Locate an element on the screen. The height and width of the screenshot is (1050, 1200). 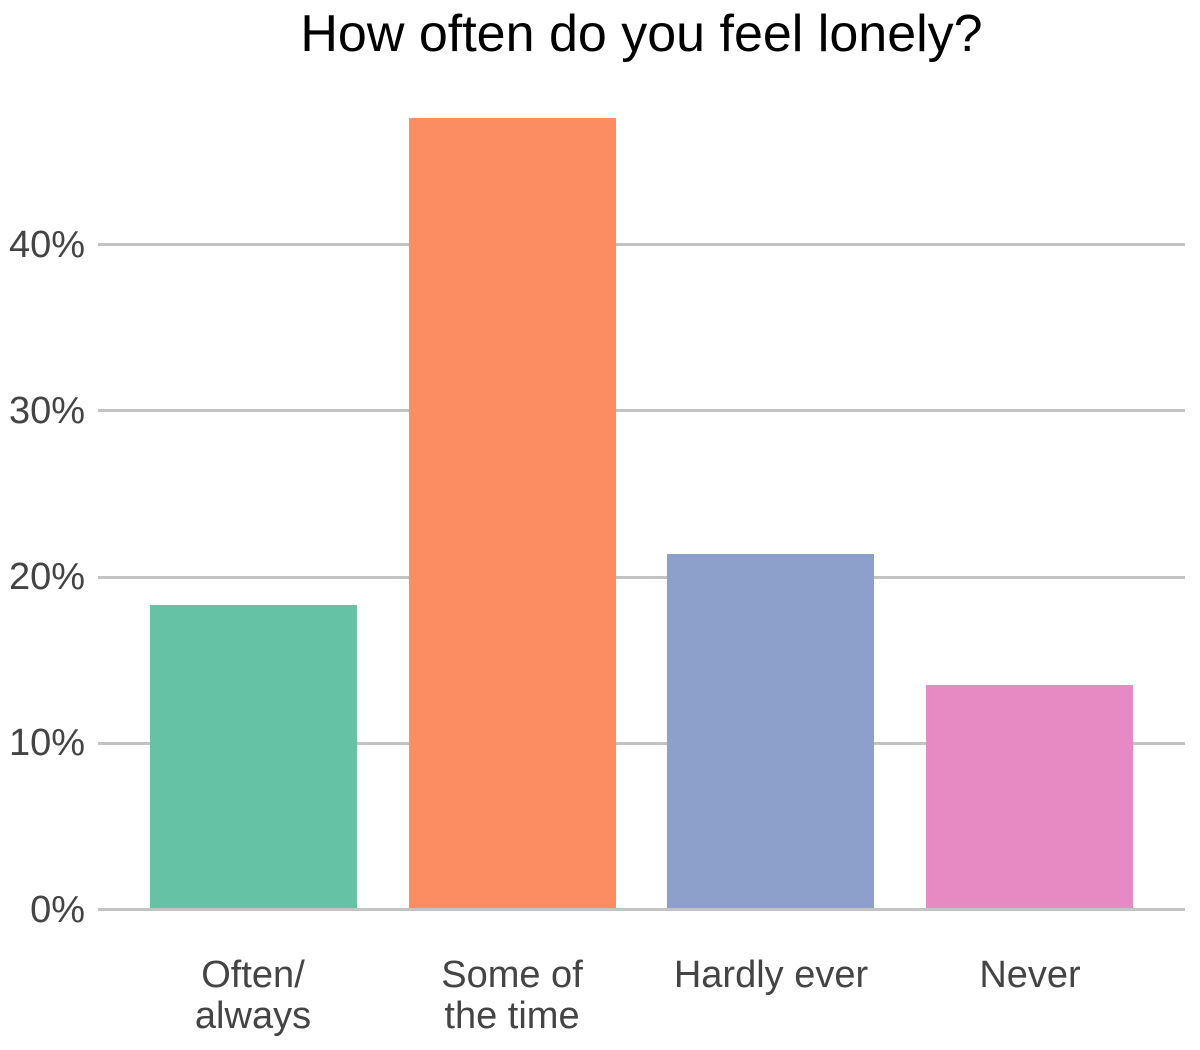
chart-title: How often do you feel lonely? is located at coordinates (641, 34).